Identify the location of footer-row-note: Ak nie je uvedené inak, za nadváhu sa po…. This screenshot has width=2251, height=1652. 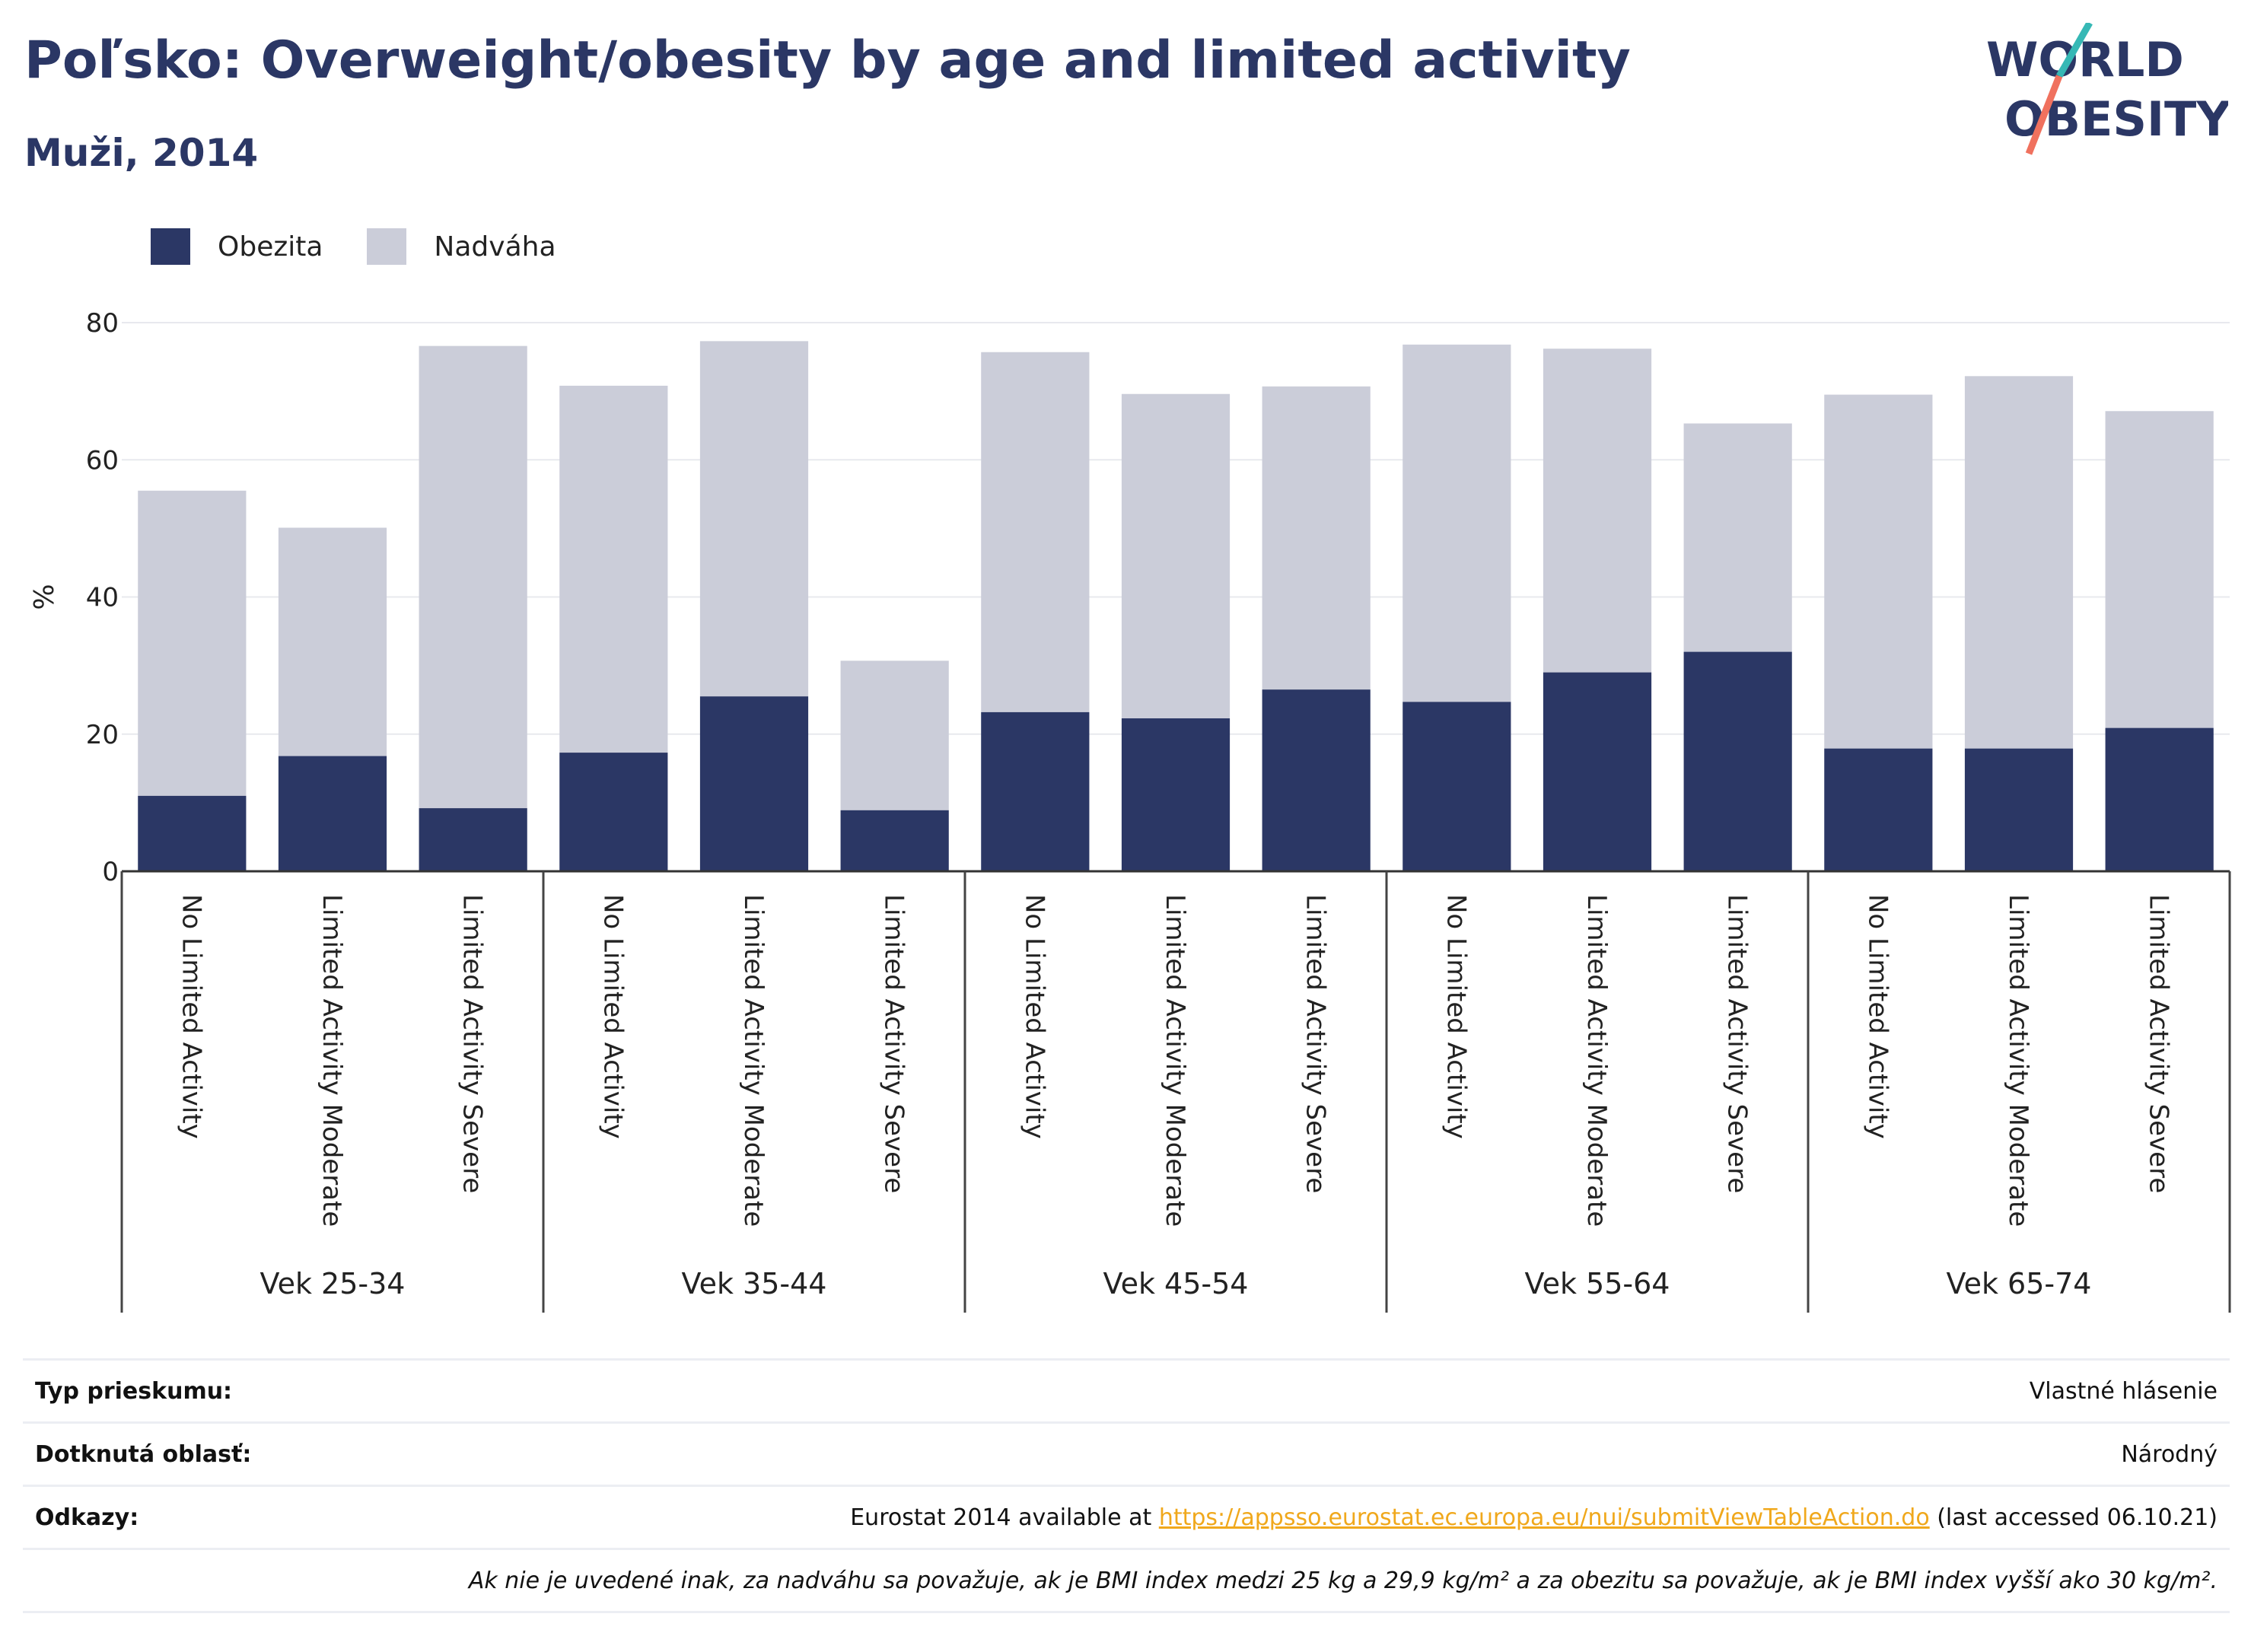
(1126, 1580).